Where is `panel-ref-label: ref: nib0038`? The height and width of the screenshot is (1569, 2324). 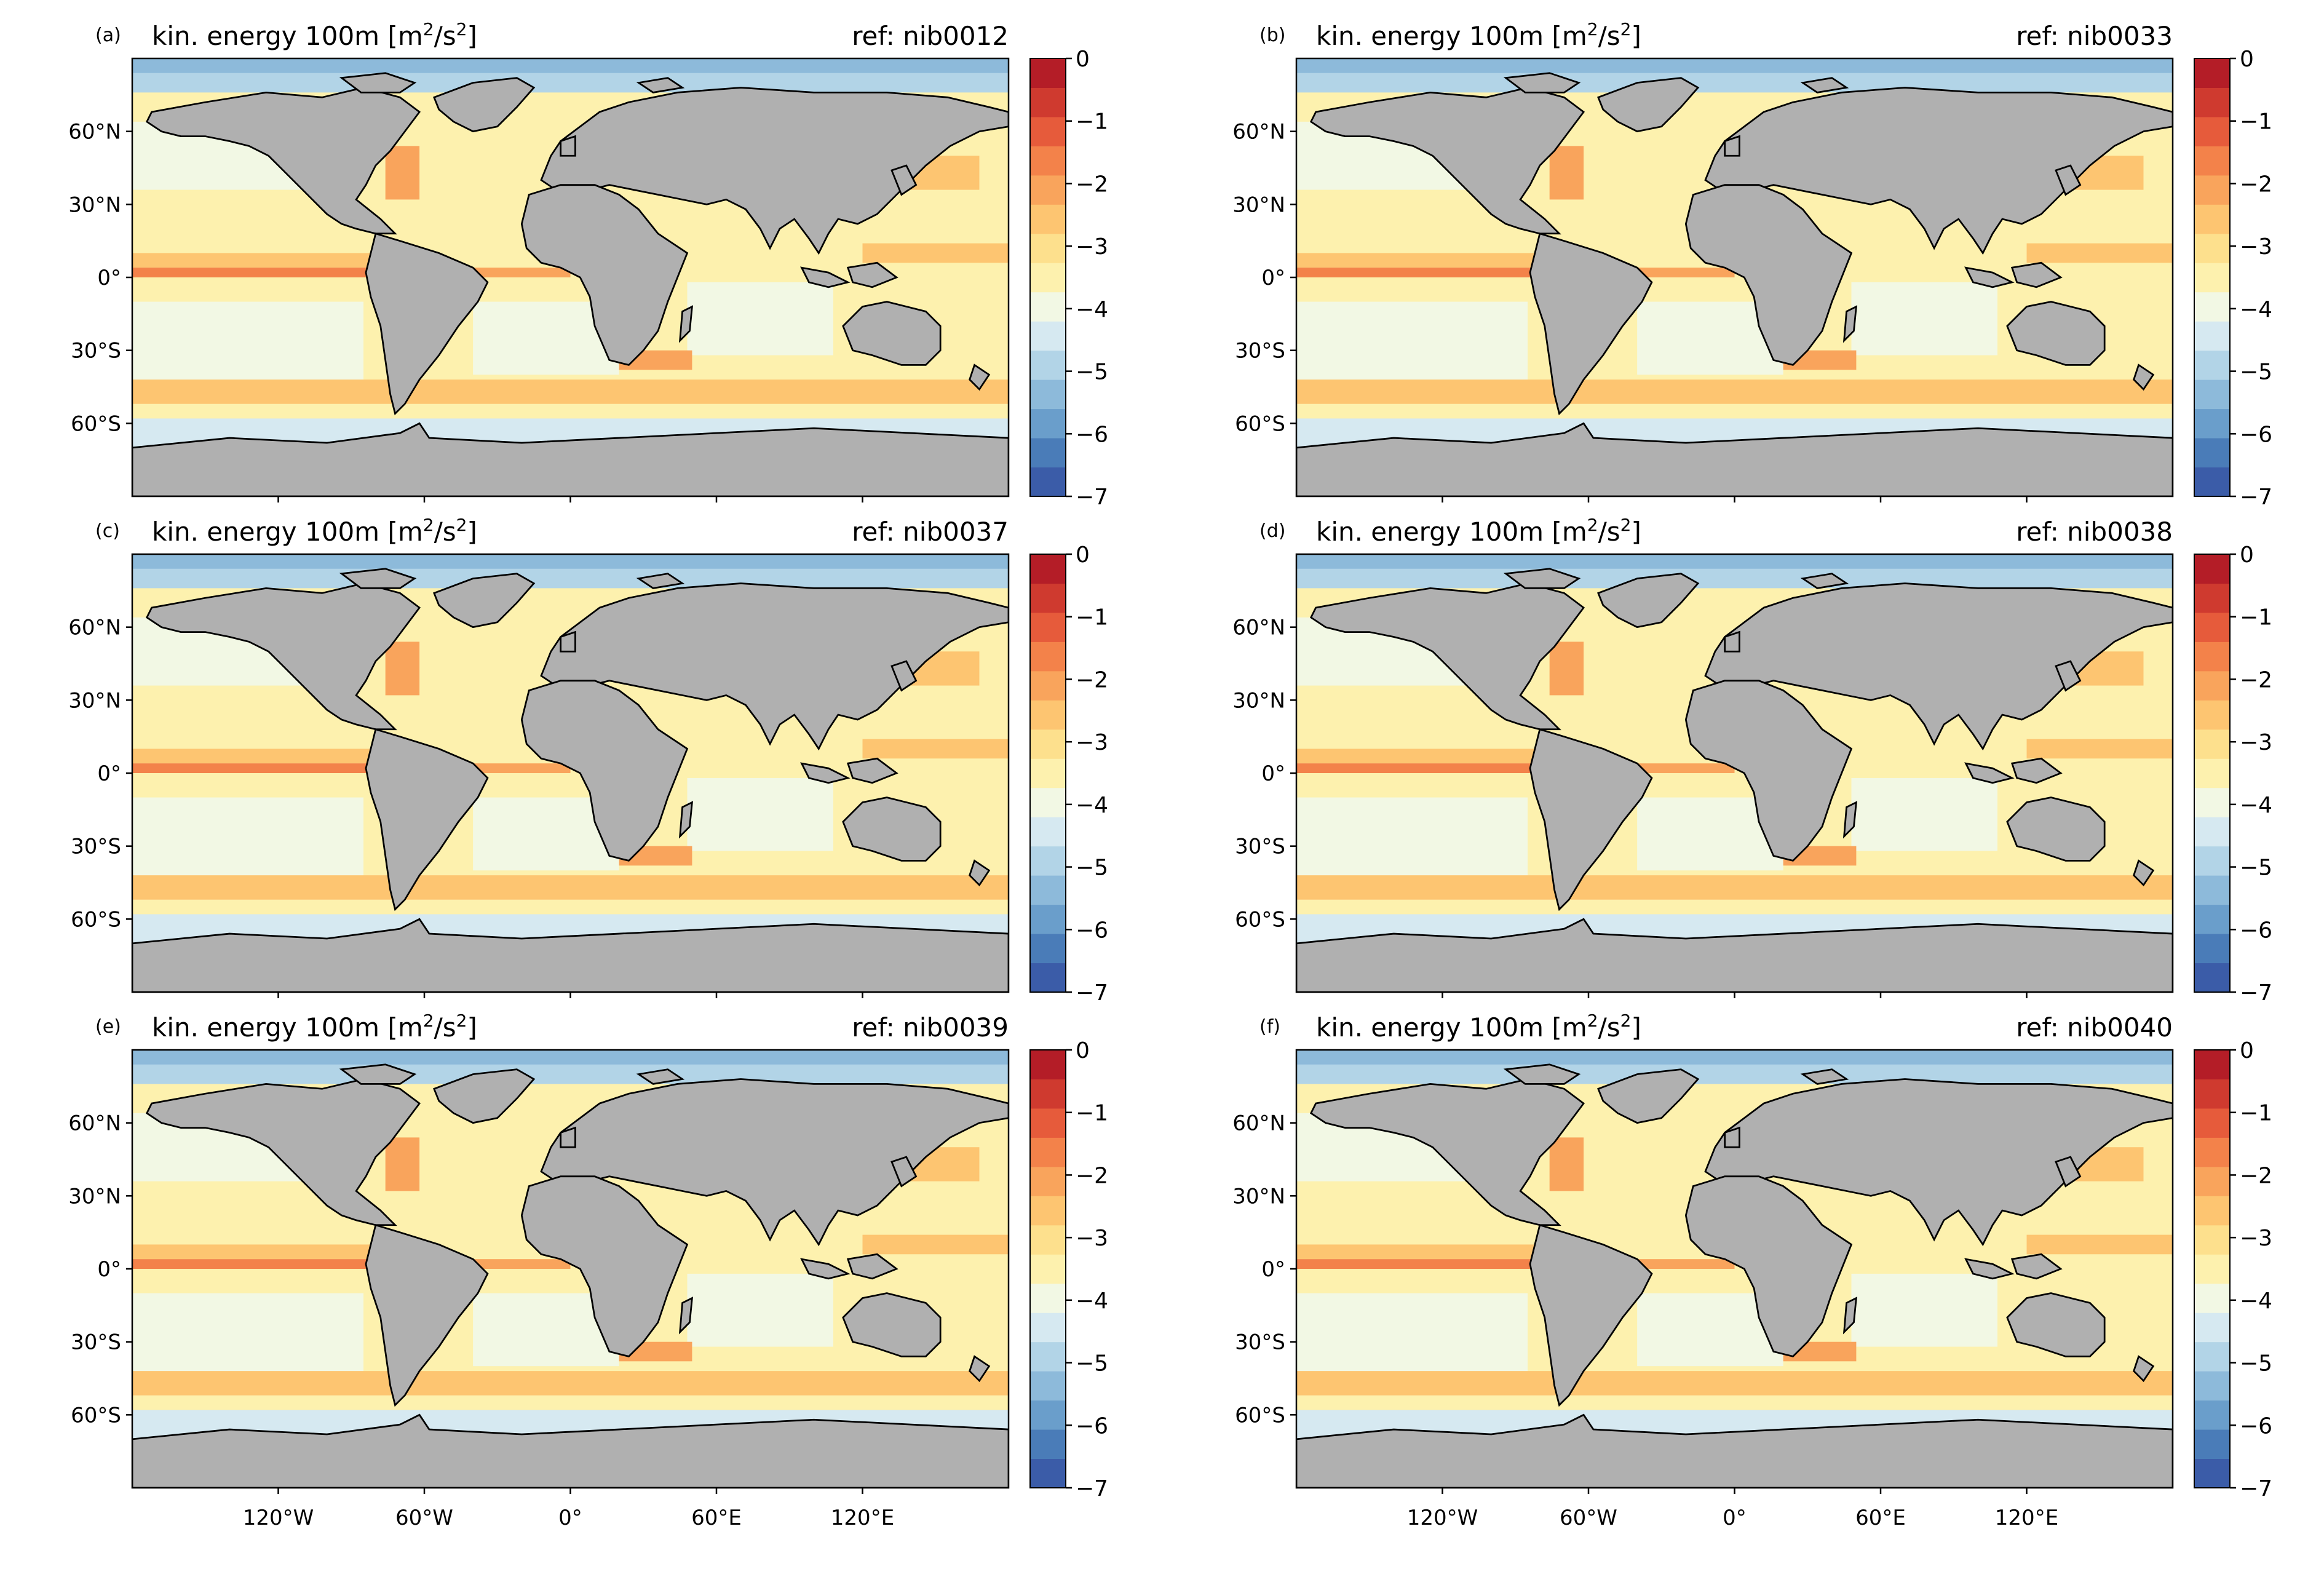
panel-ref-label: ref: nib0038 is located at coordinates (2095, 532).